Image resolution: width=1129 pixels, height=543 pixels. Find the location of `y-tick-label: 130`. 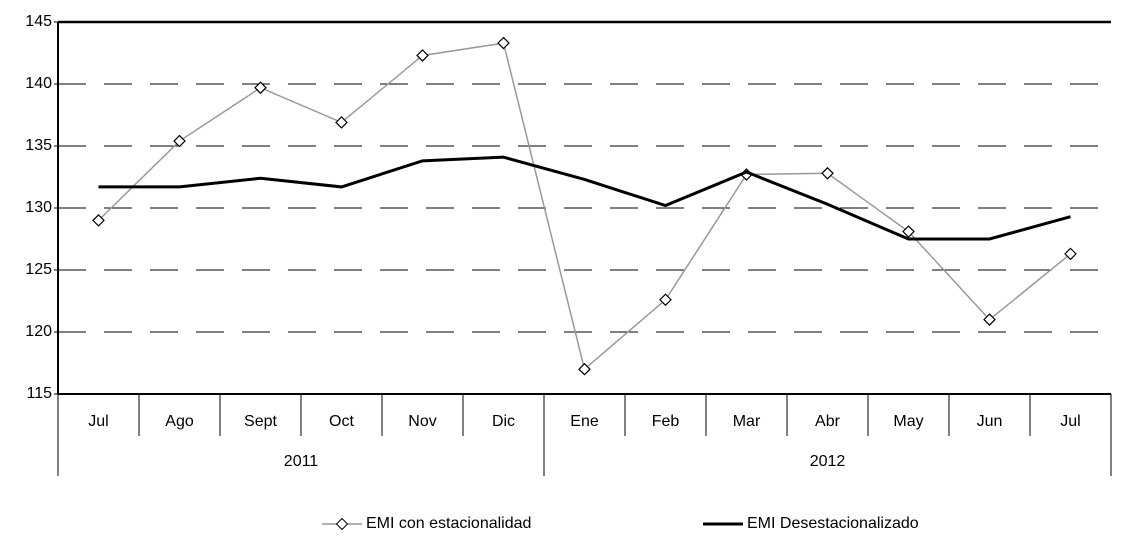

y-tick-label: 130 is located at coordinates (38, 207).